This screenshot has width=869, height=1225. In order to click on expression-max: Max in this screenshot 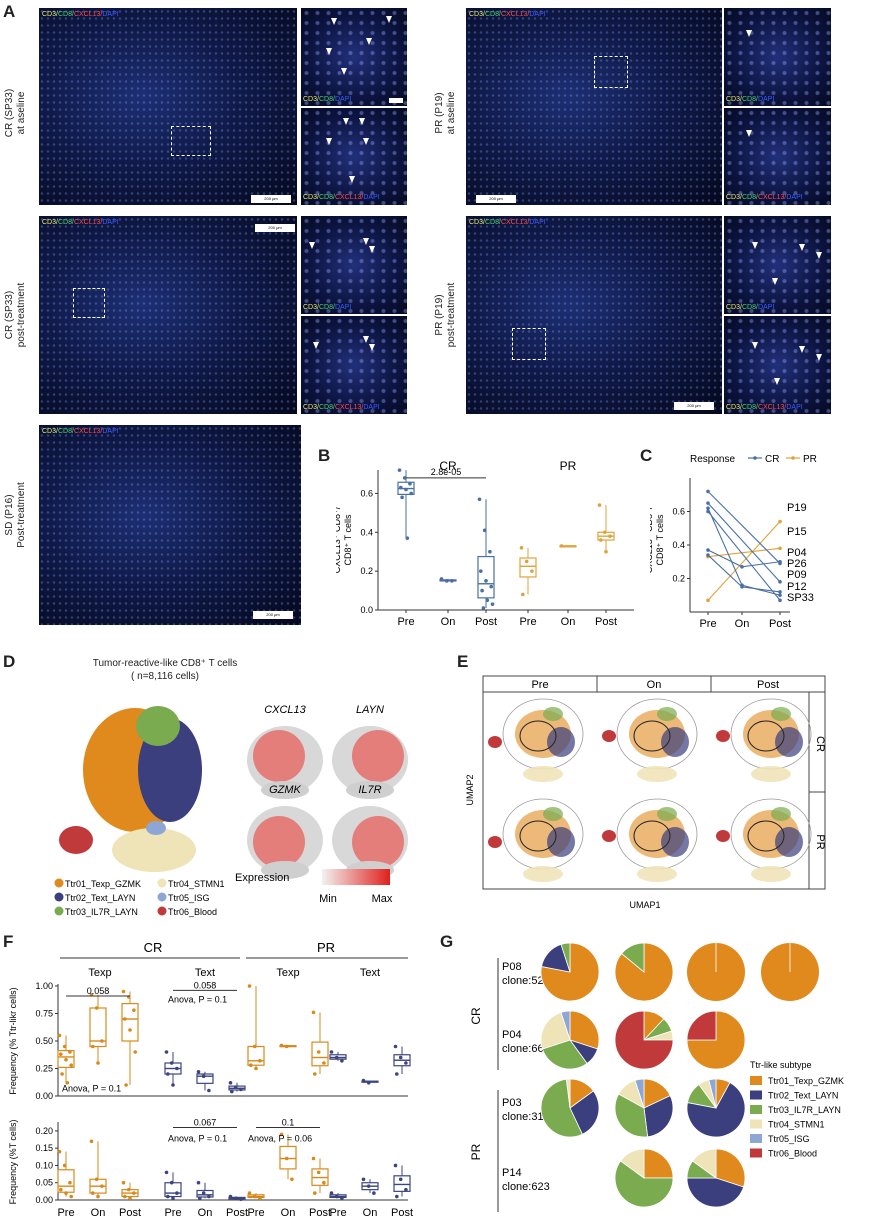, I will do `click(382, 899)`.